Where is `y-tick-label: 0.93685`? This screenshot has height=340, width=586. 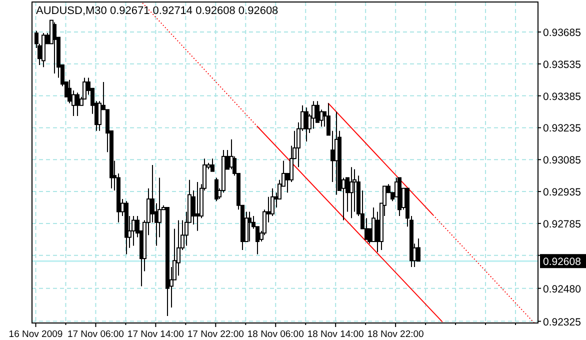 y-tick-label: 0.93685 is located at coordinates (562, 32).